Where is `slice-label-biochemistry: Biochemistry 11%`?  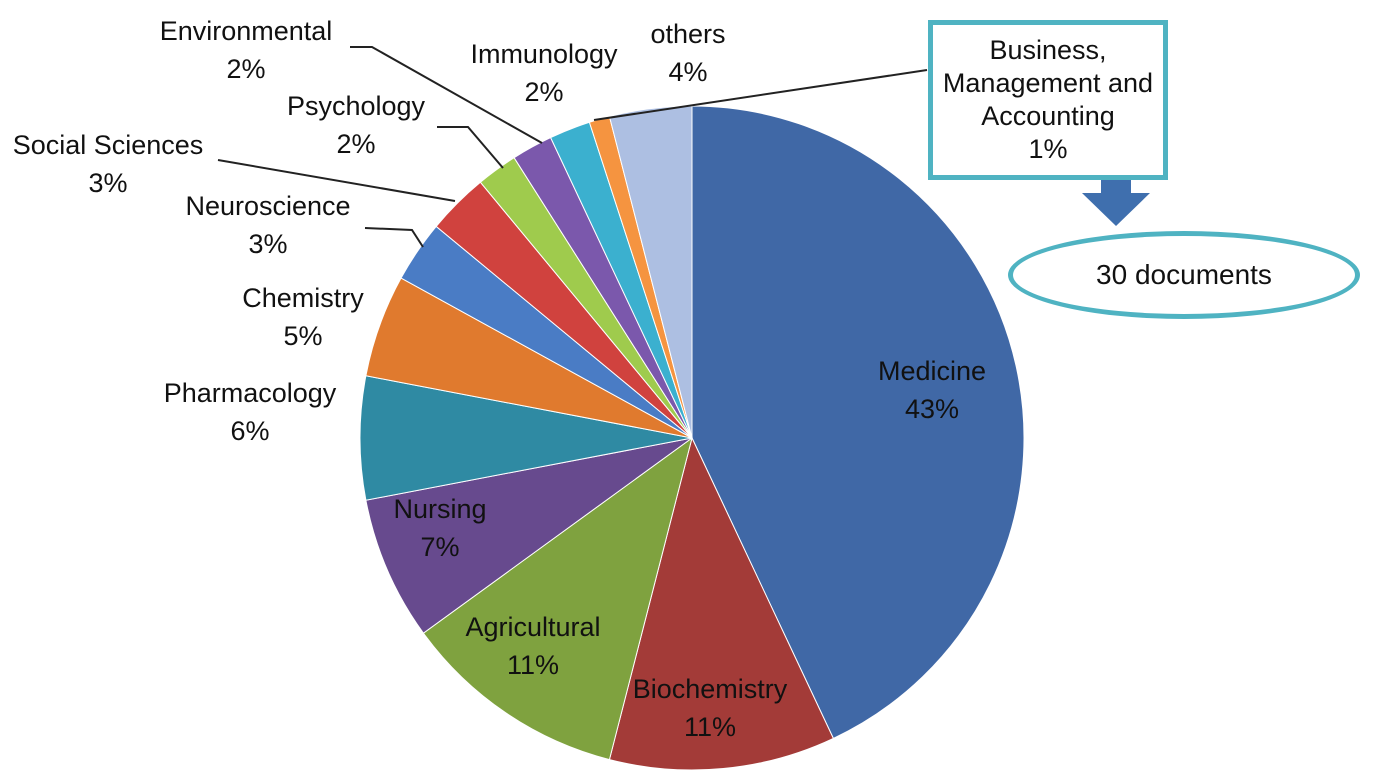 slice-label-biochemistry: Biochemistry 11% is located at coordinates (710, 708).